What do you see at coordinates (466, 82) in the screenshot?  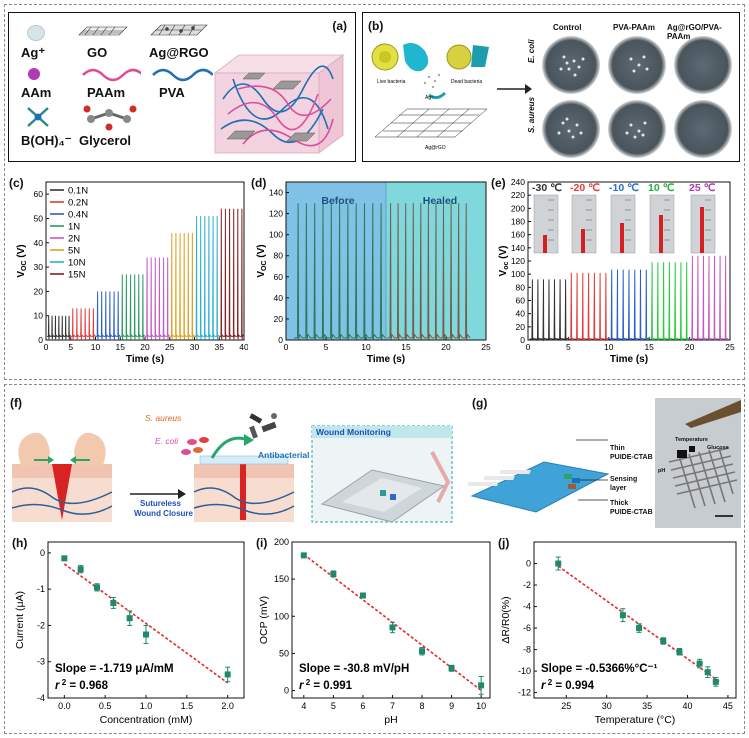 I see `svg-text: Dead bacteria` at bounding box center [466, 82].